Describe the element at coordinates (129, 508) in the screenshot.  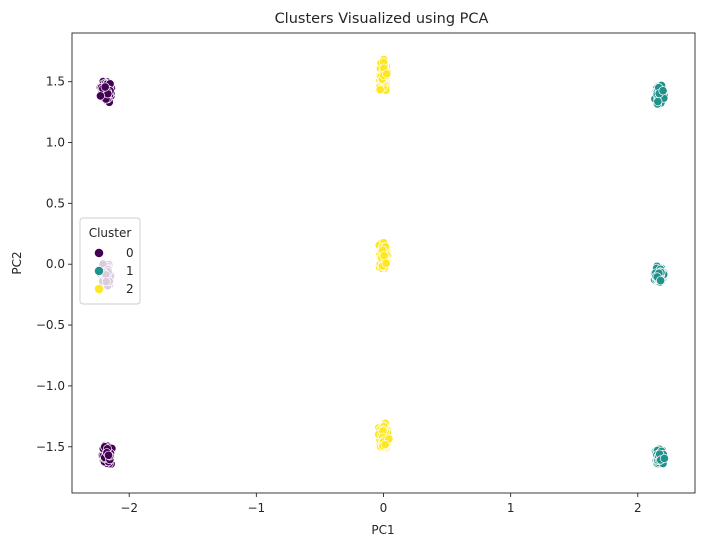
I see `x-tick-label: −2` at that location.